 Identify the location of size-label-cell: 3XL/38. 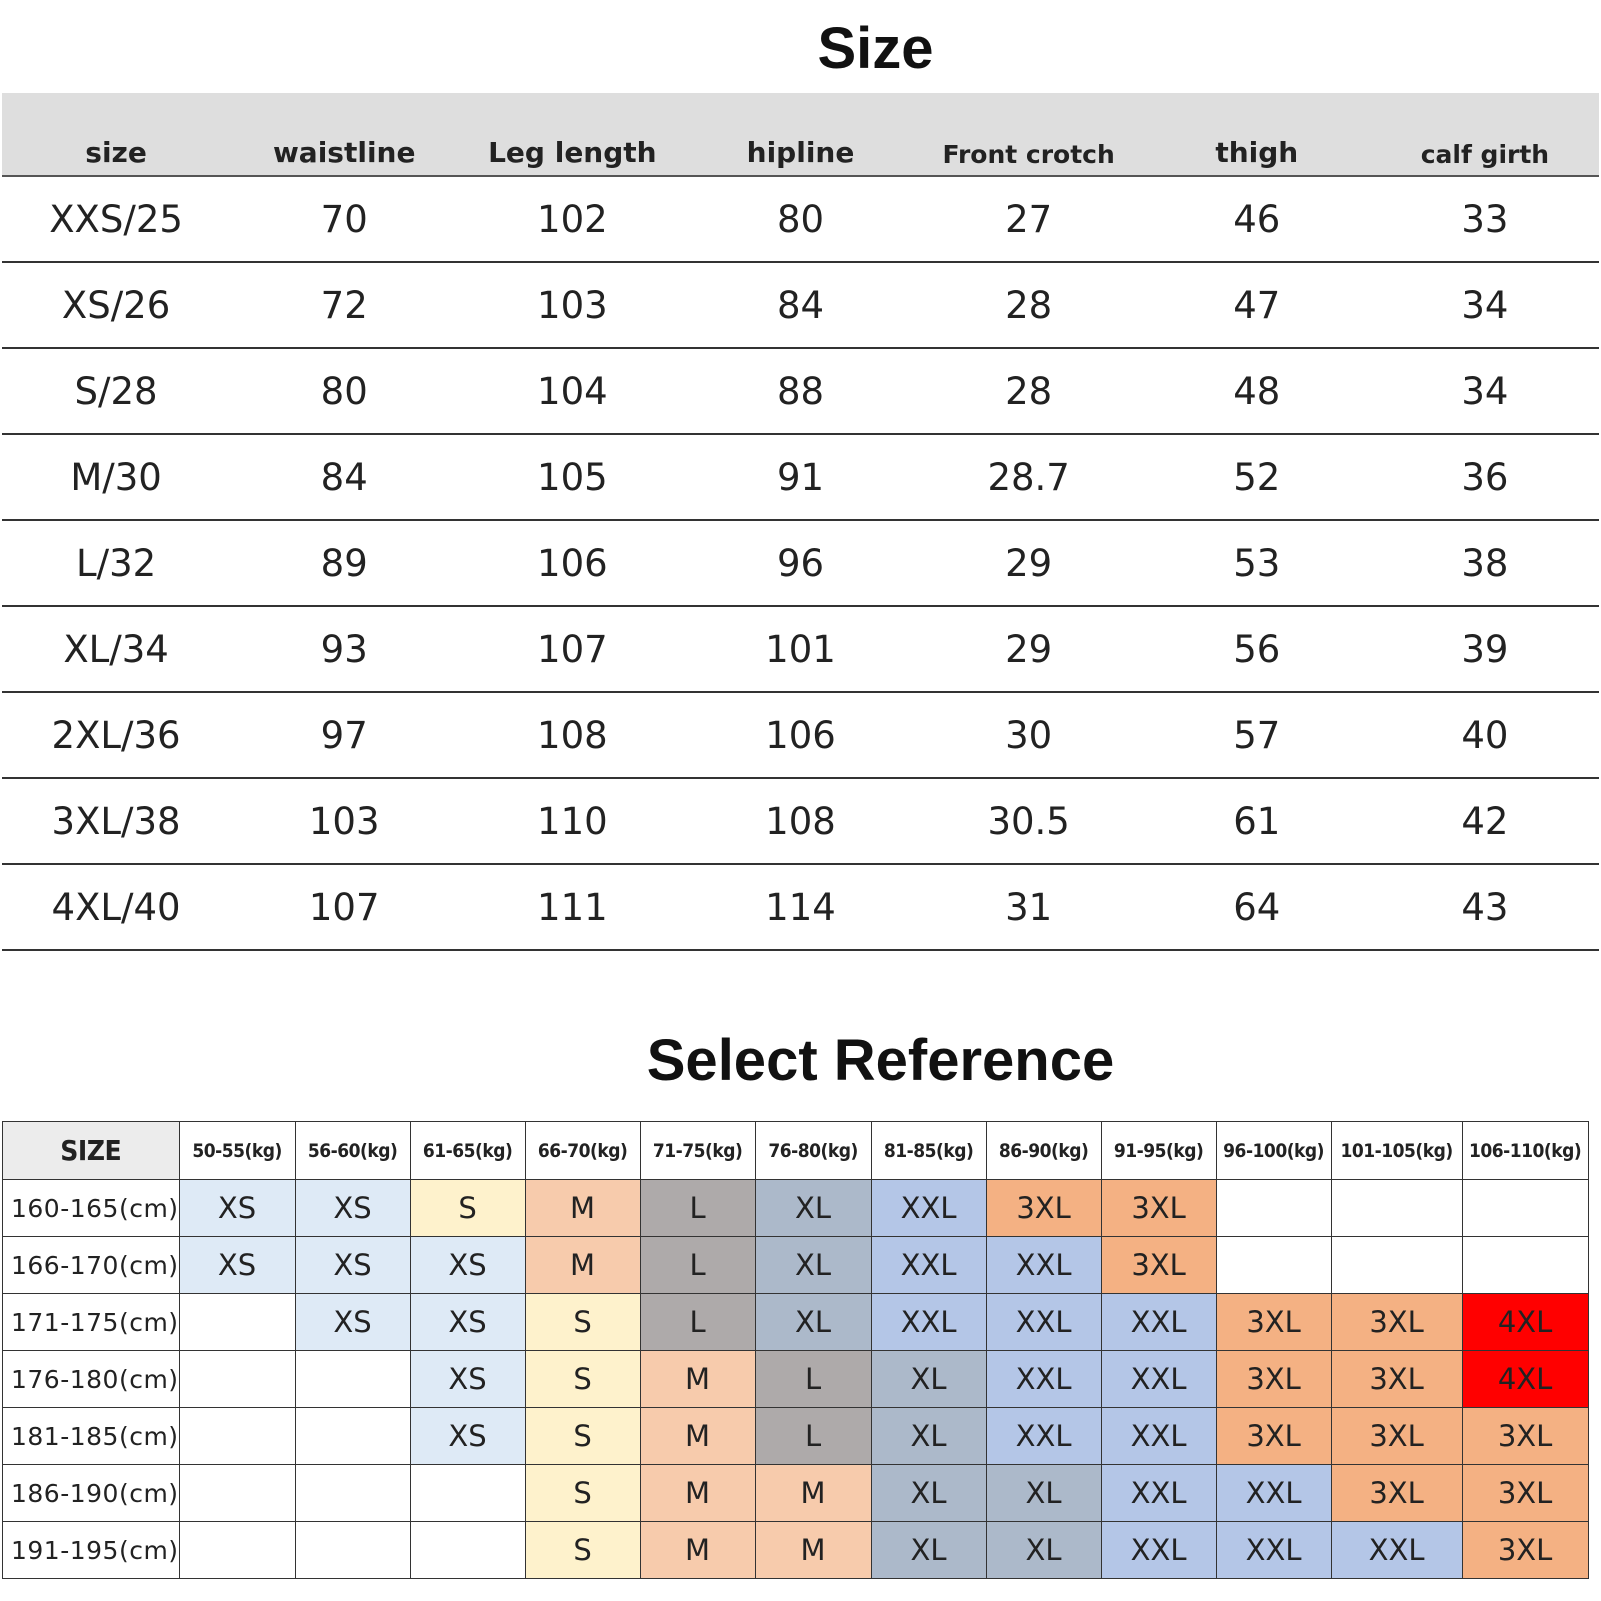
(116, 821).